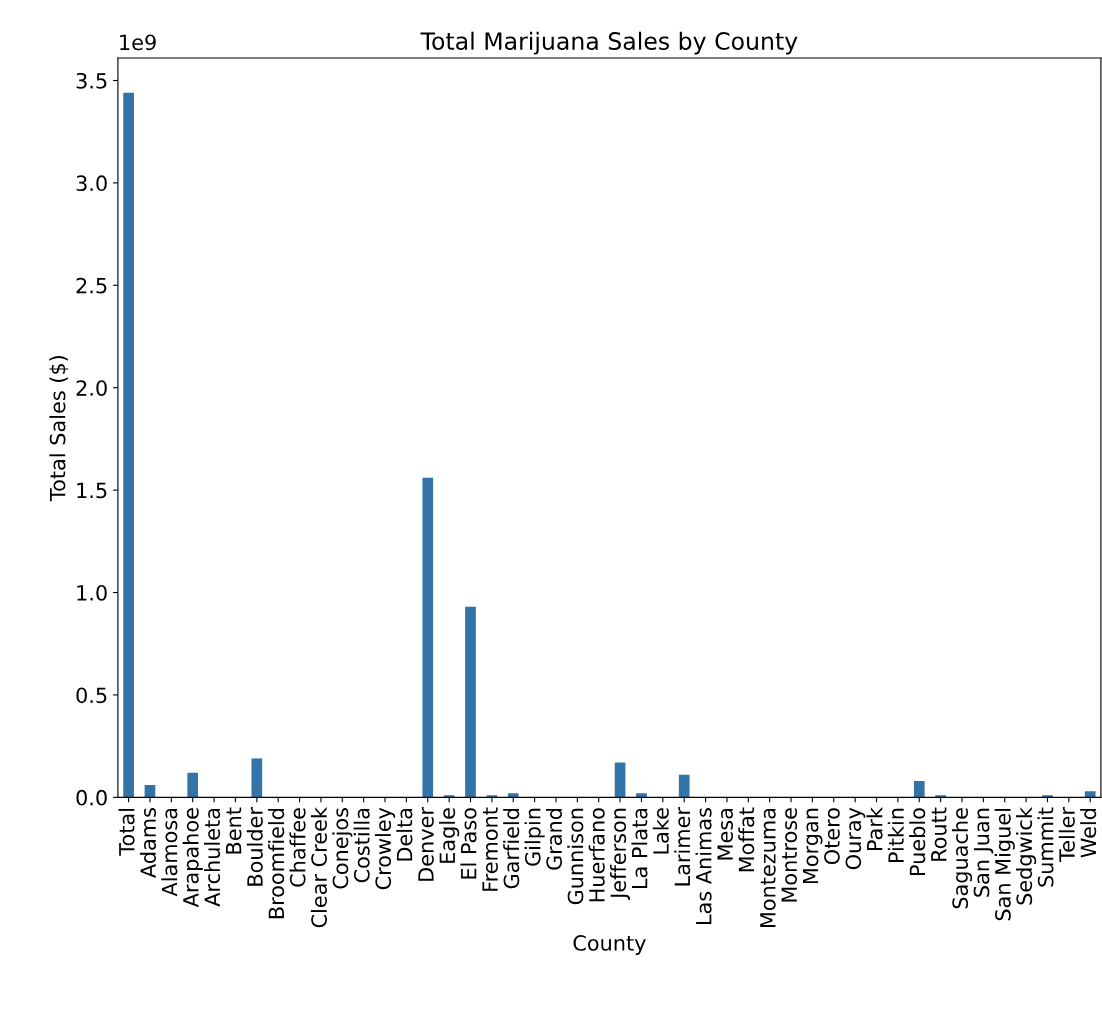 This screenshot has width=1102, height=1017. I want to click on x-tick-label: Alamosa, so click(169, 852).